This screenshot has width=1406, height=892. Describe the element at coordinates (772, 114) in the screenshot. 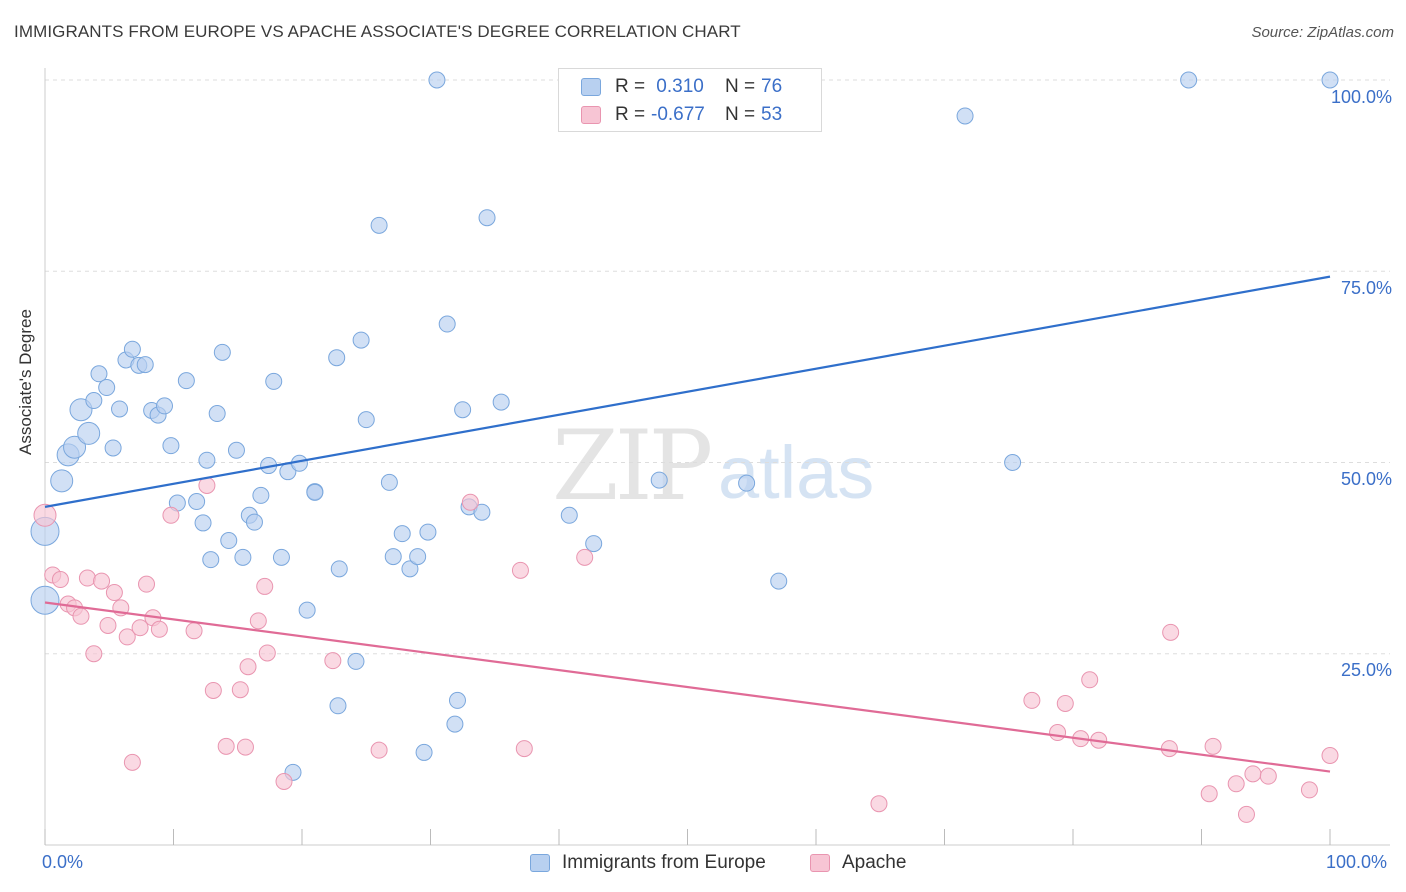

I see `n-value: 53` at that location.